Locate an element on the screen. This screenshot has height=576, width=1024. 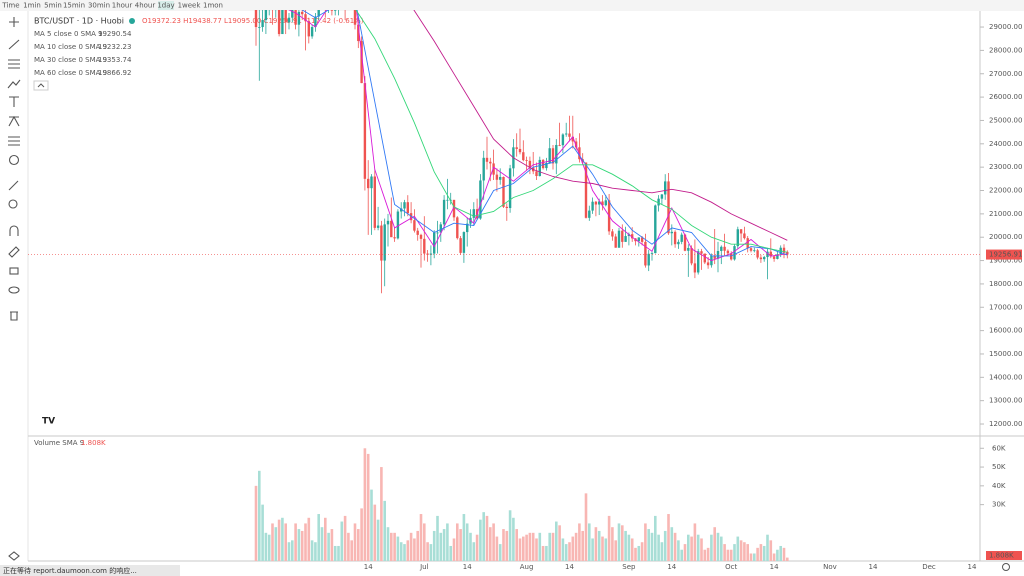
interval-button: 1min is located at coordinates (32, 6).